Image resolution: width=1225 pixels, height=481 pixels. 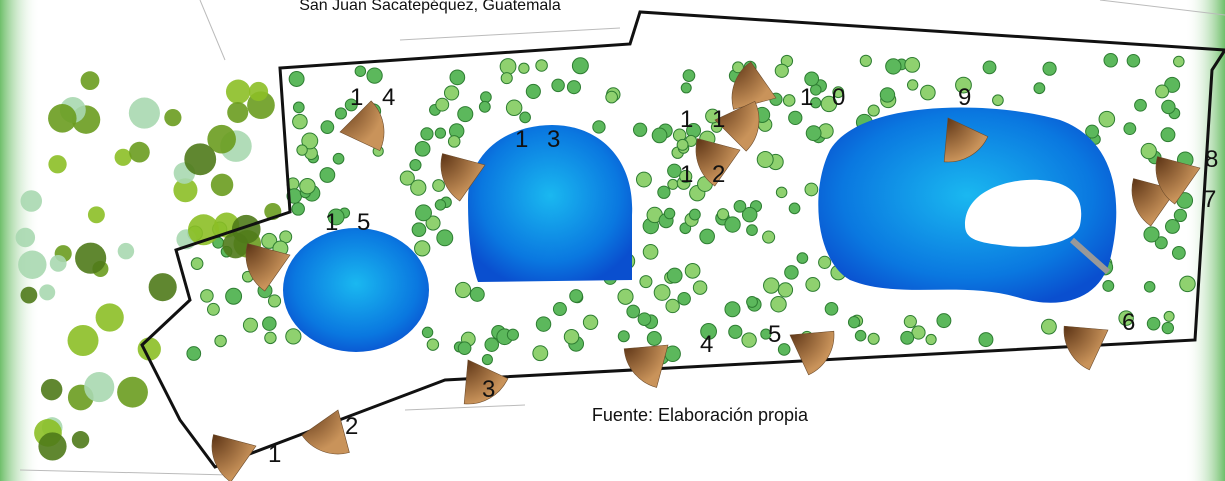 I want to click on source-caption: Fuente: Elaboración propia, so click(x=700, y=415).